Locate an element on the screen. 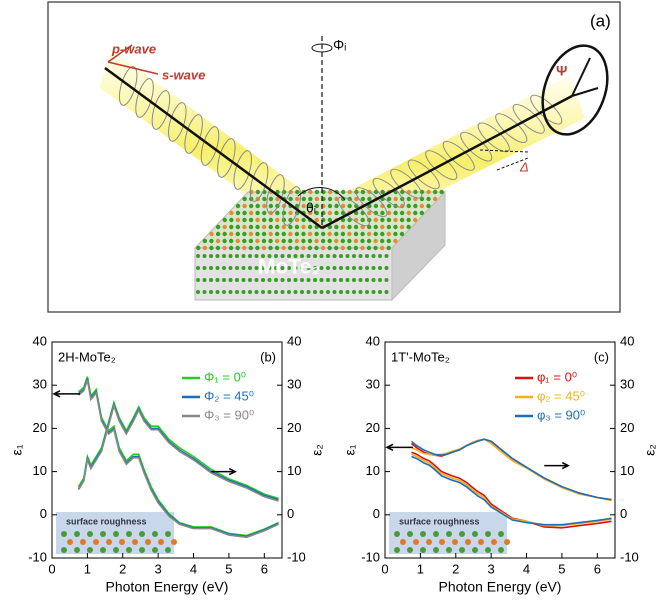 Image resolution: width=660 pixels, height=606 pixels. y-axis-label: ε₁ is located at coordinates (350, 449).